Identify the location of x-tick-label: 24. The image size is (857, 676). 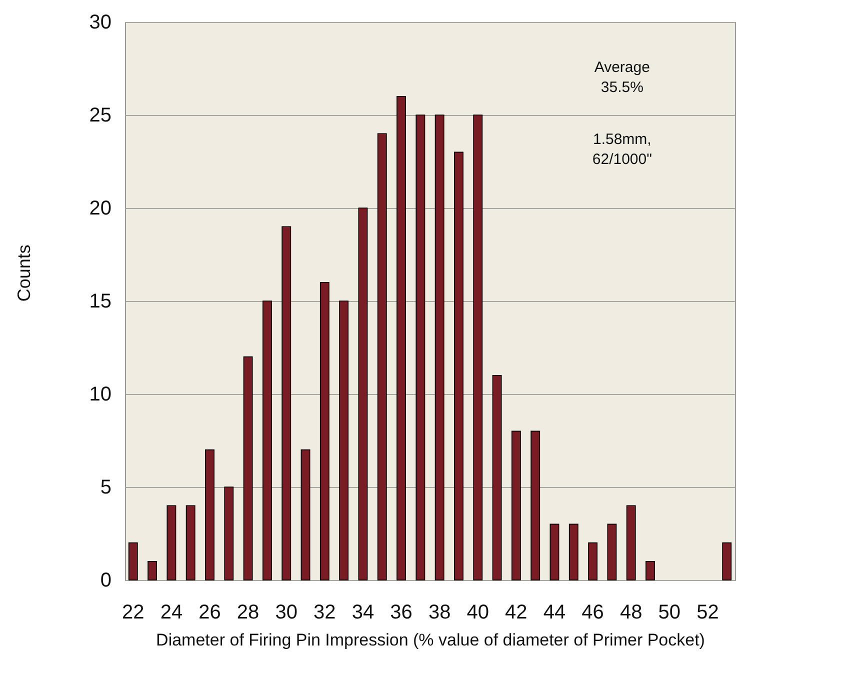
(171, 613).